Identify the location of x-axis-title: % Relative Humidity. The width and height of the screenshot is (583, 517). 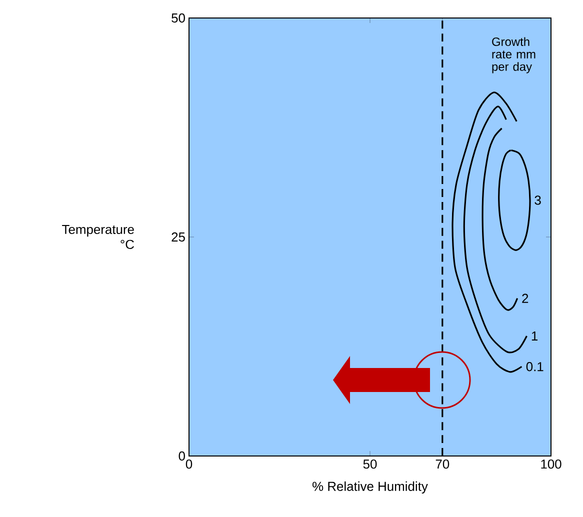
(370, 487).